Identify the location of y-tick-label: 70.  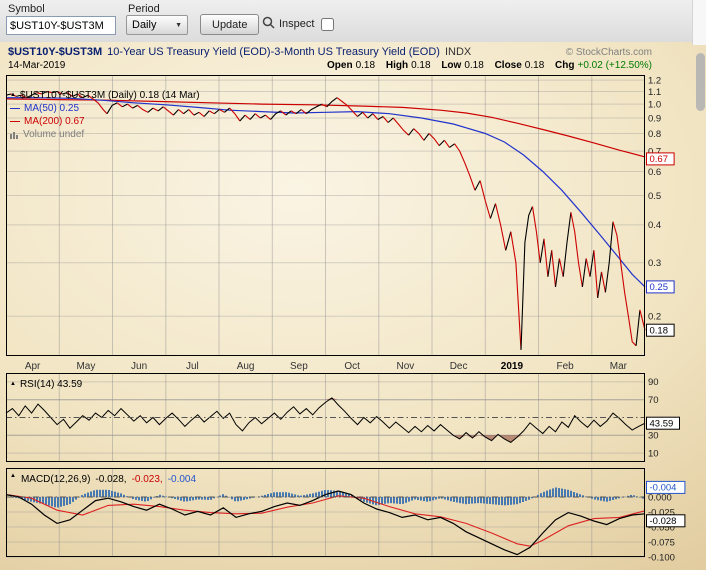
(653, 400).